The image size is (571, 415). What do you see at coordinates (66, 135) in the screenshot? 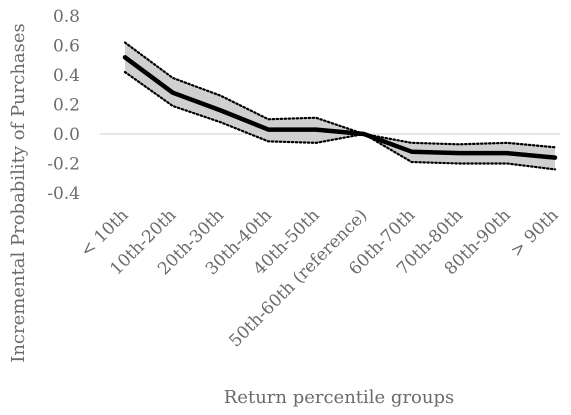
I see `y-tick-label: 0.0` at bounding box center [66, 135].